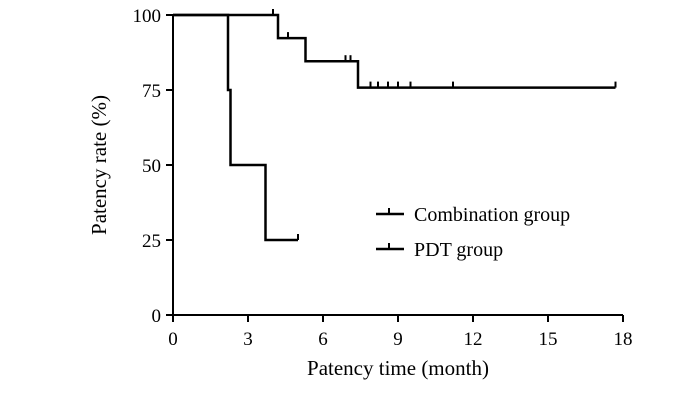 This screenshot has width=700, height=401. What do you see at coordinates (235, 127) in the screenshot?
I see `series-line-pdt` at bounding box center [235, 127].